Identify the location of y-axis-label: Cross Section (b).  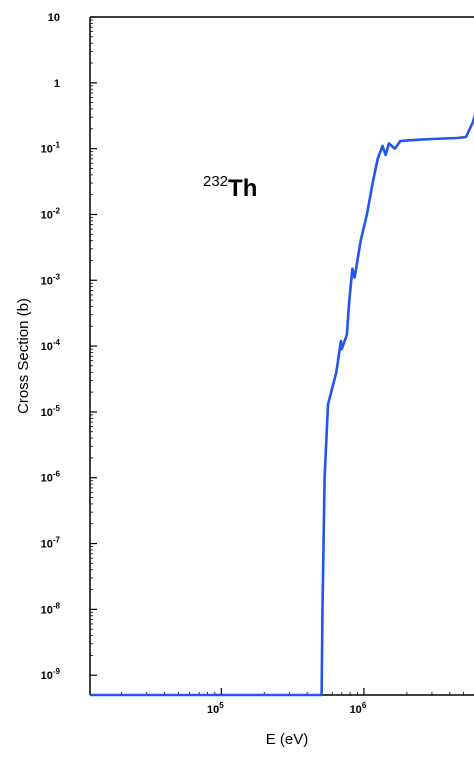
(23, 356).